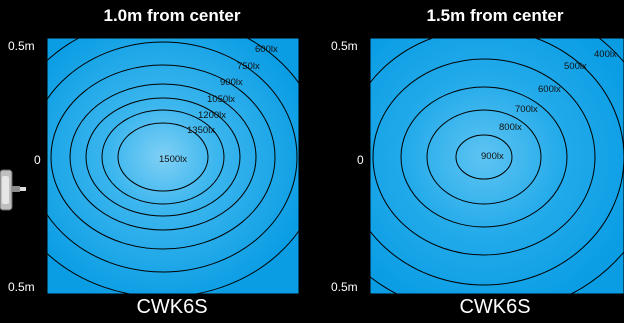 Image resolution: width=624 pixels, height=323 pixels. I want to click on panel-1-label-1350: 1350lx, so click(201, 130).